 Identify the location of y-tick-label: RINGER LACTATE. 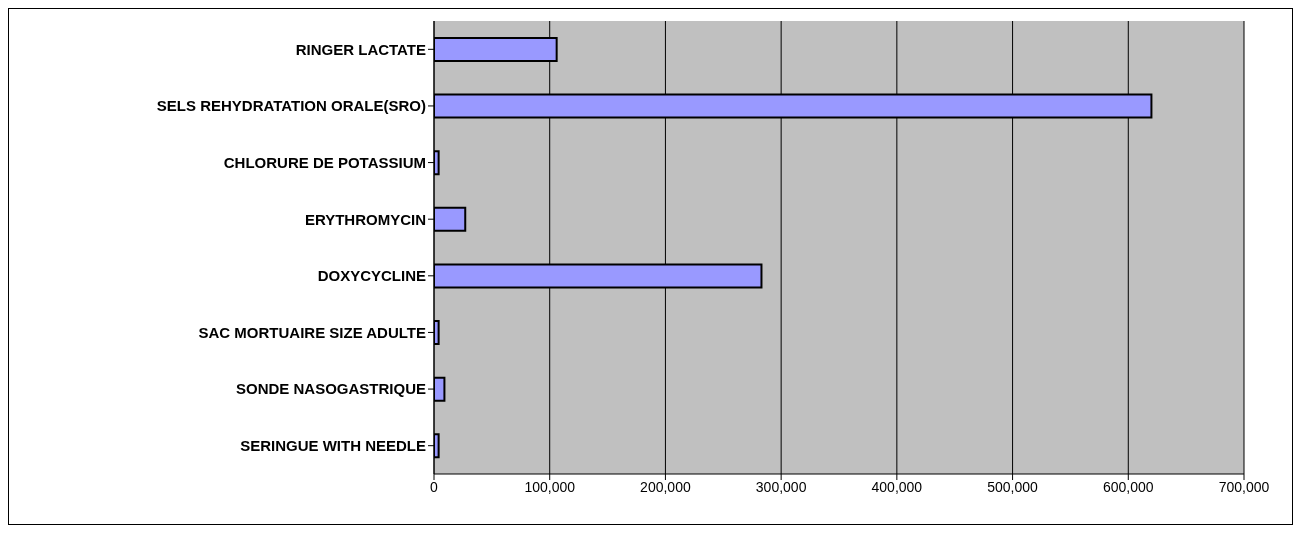
(360, 49).